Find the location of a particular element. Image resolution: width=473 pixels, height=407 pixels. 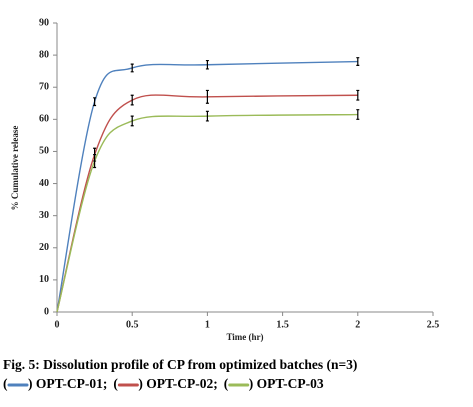

y-axis-title: % Cumulative release is located at coordinates (15, 168).